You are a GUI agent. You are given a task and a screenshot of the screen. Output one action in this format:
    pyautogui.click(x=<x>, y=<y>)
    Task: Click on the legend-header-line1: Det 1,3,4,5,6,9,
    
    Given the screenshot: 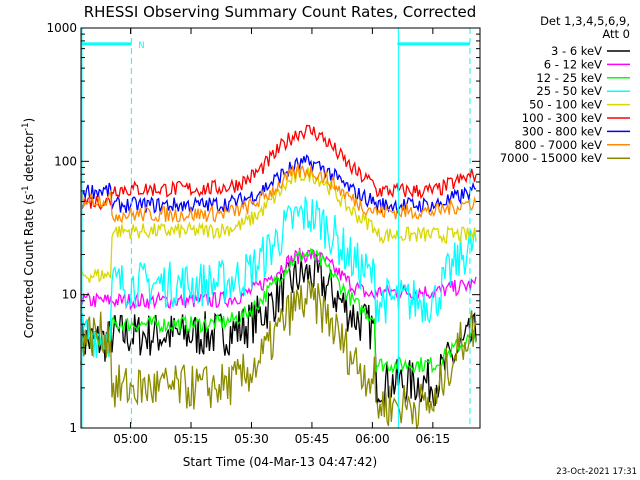 What is the action you would take?
    pyautogui.click(x=585, y=21)
    